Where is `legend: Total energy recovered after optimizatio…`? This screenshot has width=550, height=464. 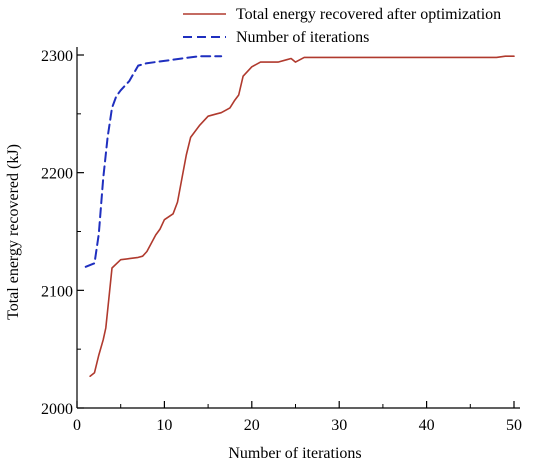 legend: Total energy recovered after optimizatio… is located at coordinates (342, 26).